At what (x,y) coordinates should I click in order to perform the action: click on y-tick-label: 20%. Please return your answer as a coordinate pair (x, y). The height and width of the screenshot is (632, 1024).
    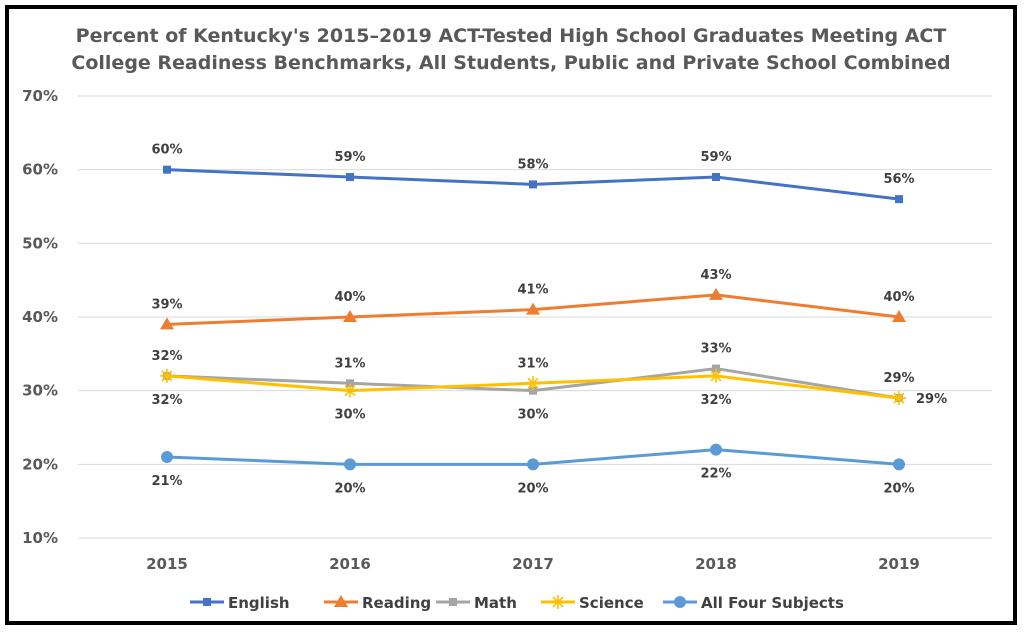
    Looking at the image, I should click on (40, 464).